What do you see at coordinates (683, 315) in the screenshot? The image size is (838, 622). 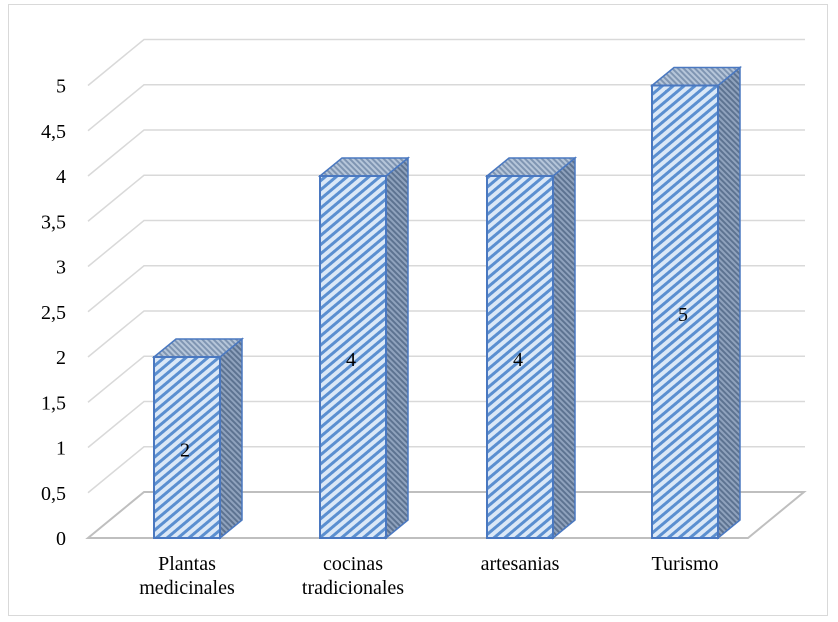 I see `data-label: 5` at bounding box center [683, 315].